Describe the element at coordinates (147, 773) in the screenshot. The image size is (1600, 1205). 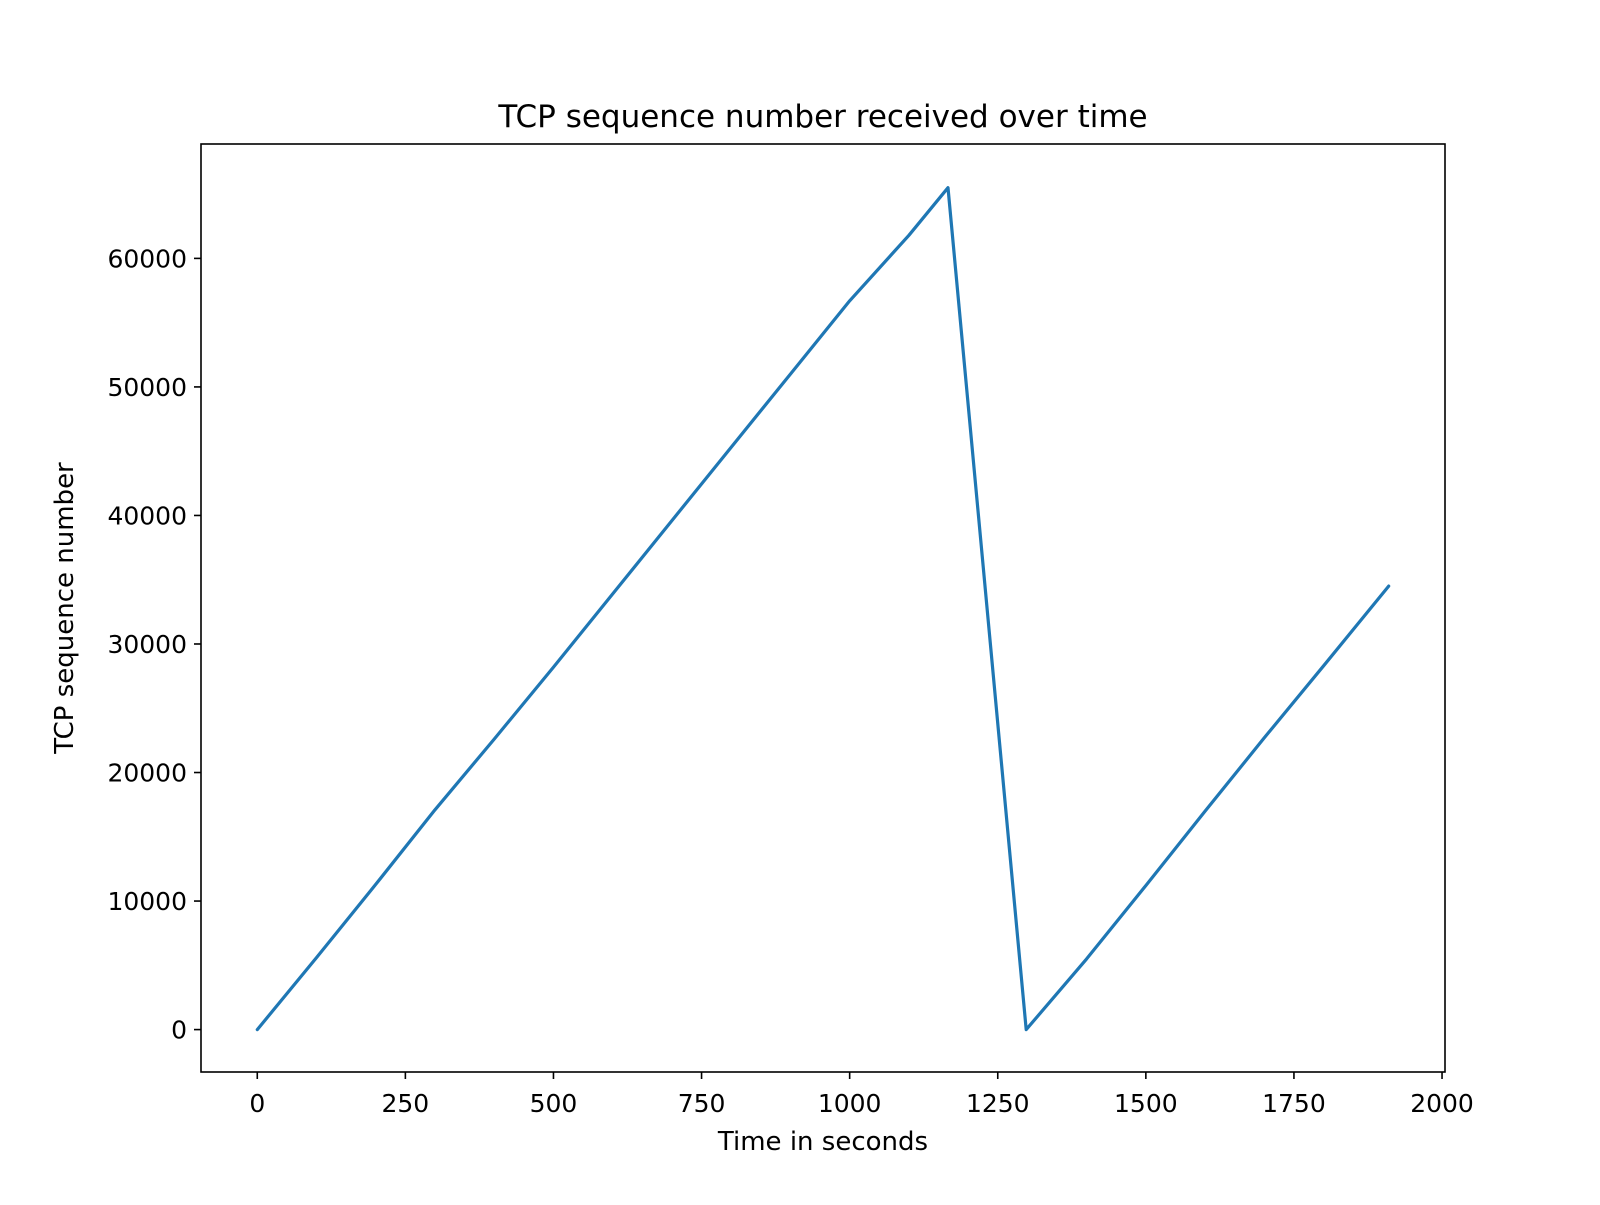
I see `y-tick-label: 20000` at that location.